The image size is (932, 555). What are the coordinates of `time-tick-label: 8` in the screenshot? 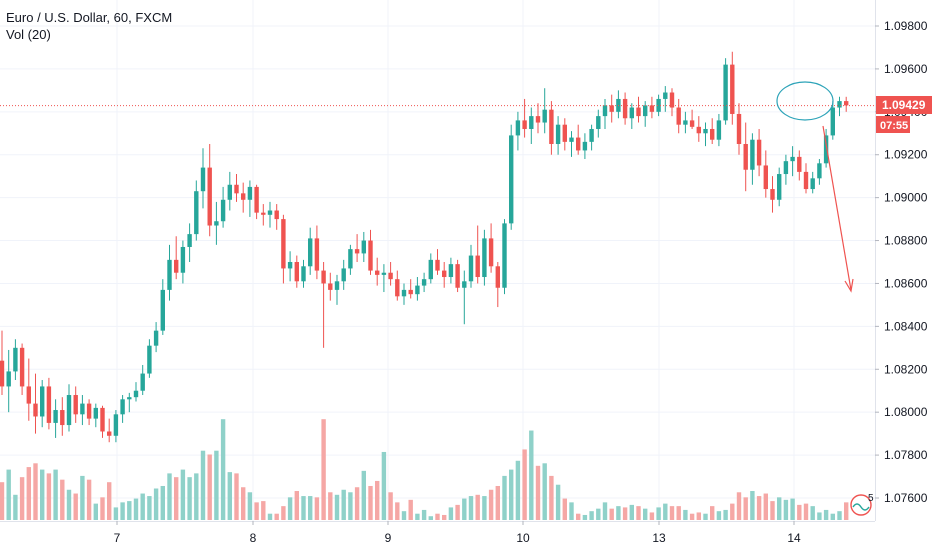 It's located at (253, 538).